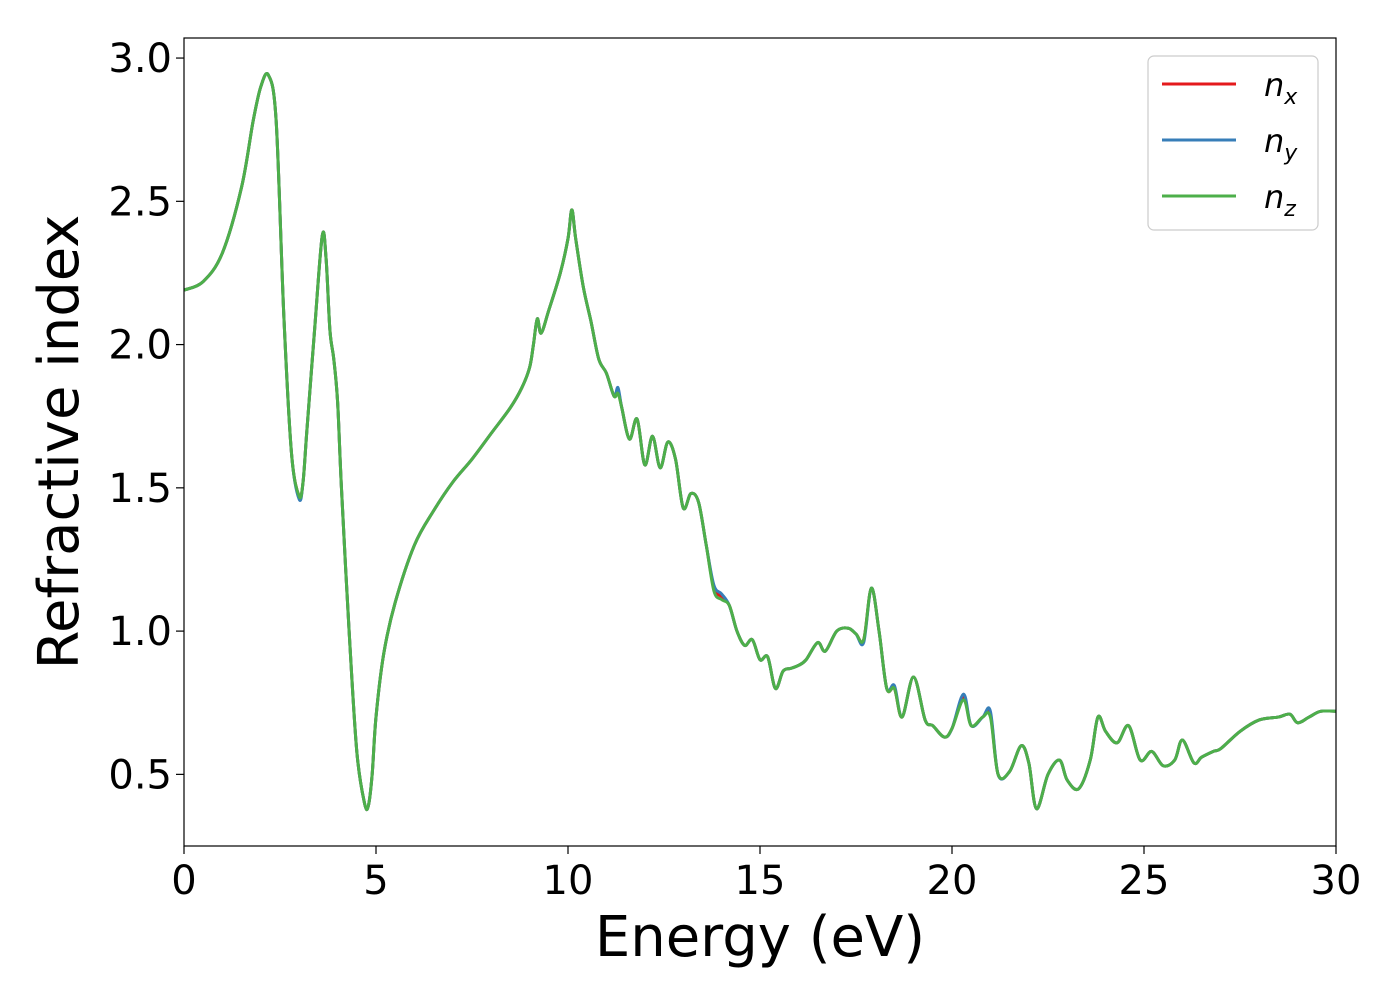 This screenshot has height=1000, width=1400. Describe the element at coordinates (140, 632) in the screenshot. I see `y-tick-label: 1.0` at that location.